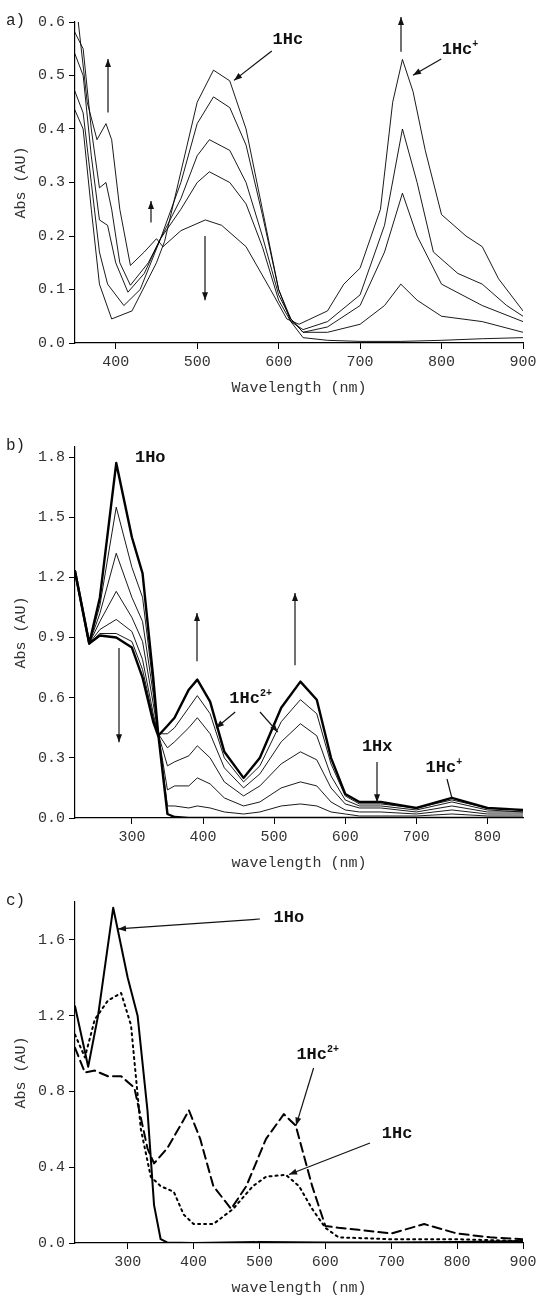 The image size is (541, 1305). I want to click on y-tick-label: 0.9, so click(51, 638).